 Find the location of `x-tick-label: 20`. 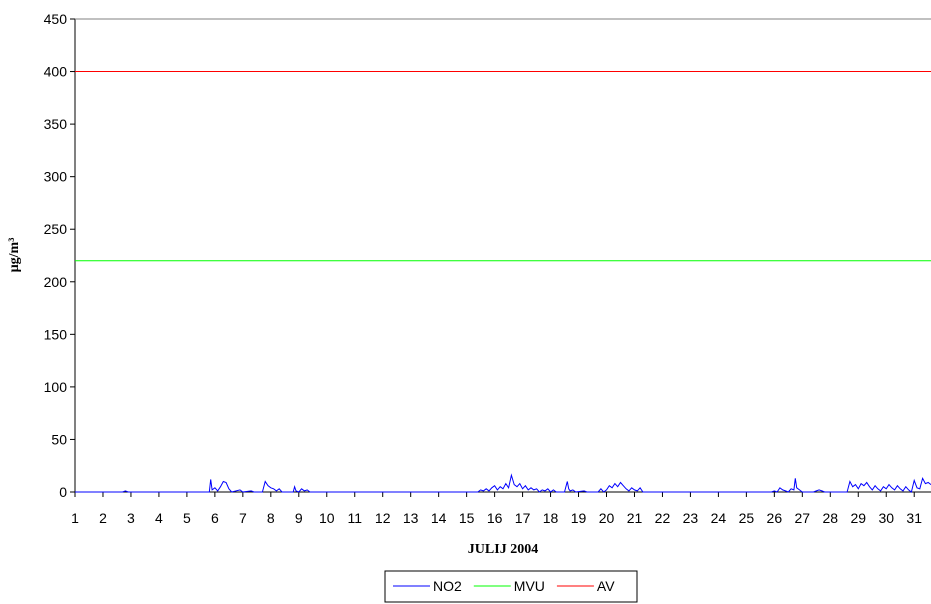

x-tick-label: 20 is located at coordinates (607, 518).